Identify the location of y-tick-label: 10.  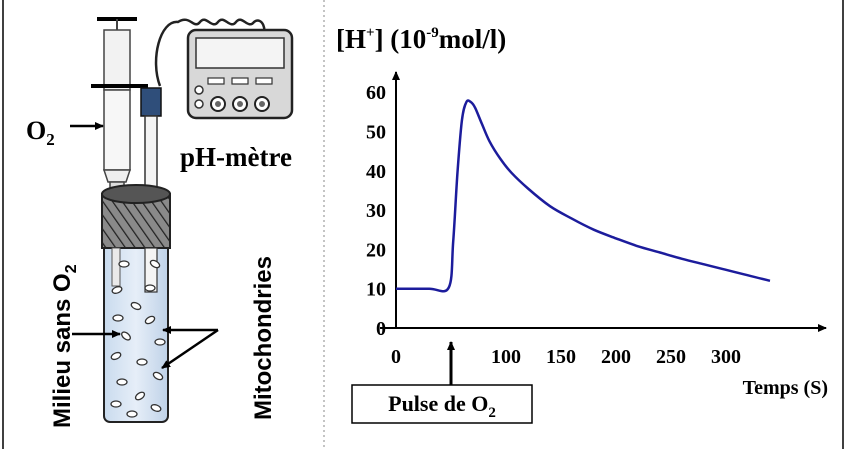
(376, 290).